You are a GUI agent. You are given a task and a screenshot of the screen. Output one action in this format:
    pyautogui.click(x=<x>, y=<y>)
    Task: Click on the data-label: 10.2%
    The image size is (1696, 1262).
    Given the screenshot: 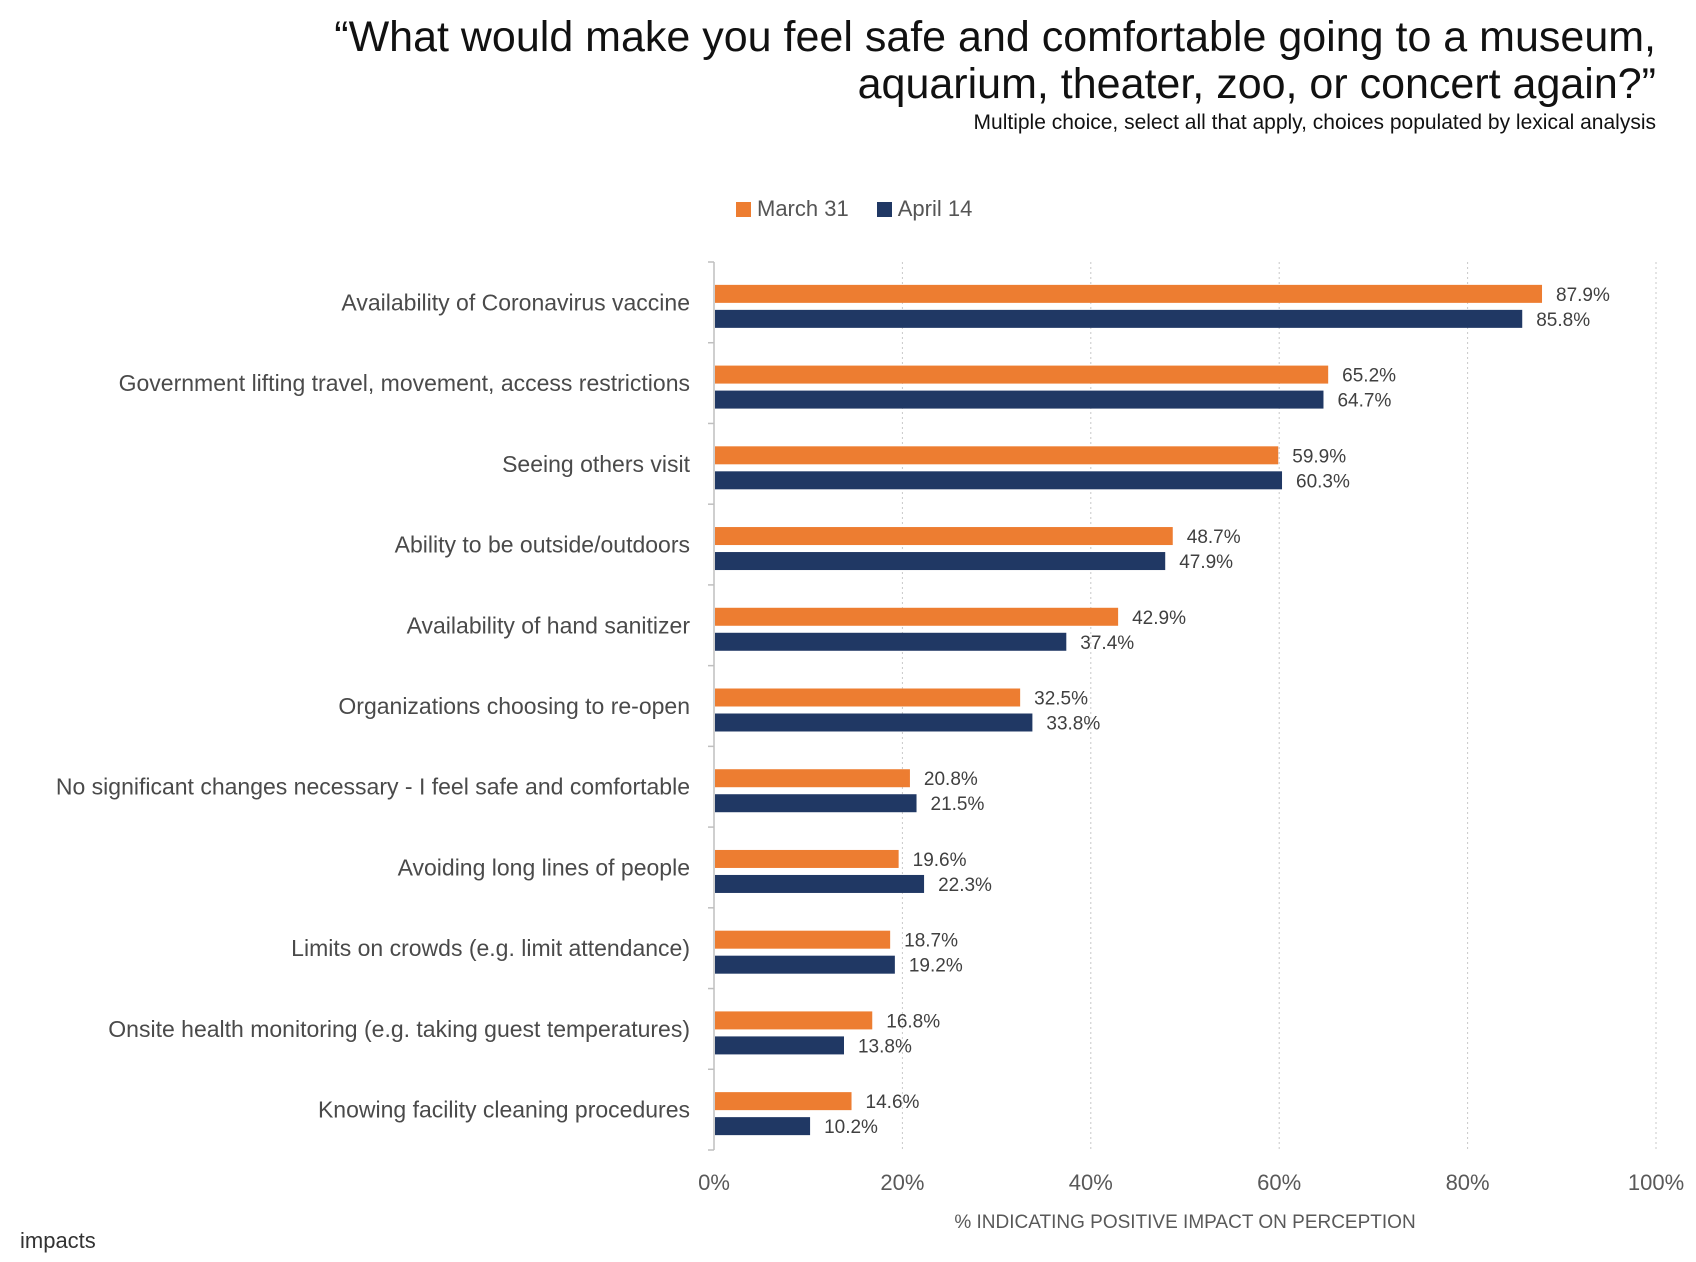 What is the action you would take?
    pyautogui.click(x=851, y=1127)
    